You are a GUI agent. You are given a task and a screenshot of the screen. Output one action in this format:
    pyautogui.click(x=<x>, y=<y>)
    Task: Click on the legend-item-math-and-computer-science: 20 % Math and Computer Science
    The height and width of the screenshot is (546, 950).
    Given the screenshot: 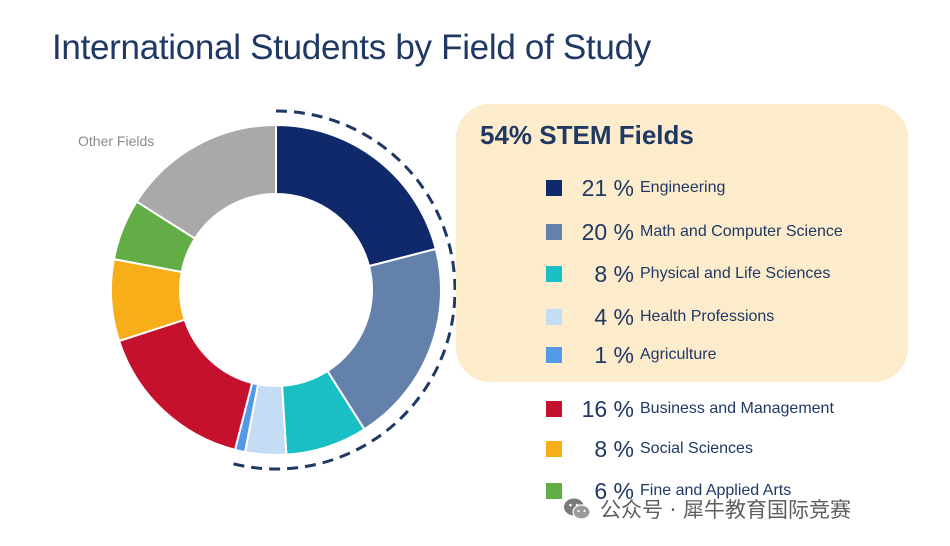 What is the action you would take?
    pyautogui.click(x=694, y=231)
    